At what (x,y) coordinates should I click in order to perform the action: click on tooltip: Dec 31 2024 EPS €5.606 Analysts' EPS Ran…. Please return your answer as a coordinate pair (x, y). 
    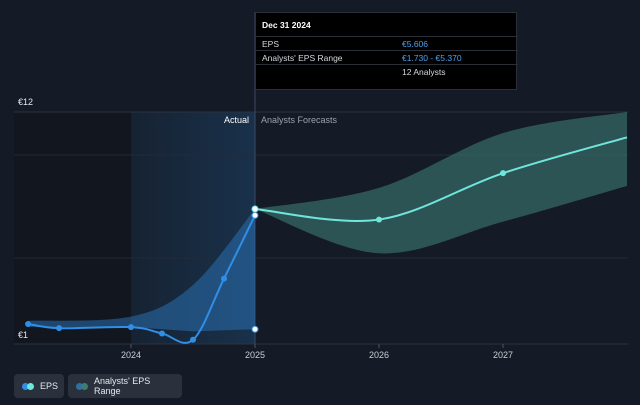
    Looking at the image, I should click on (386, 51).